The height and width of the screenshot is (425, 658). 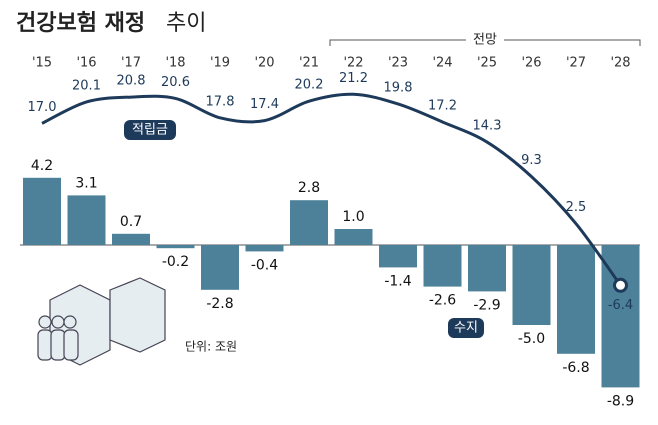 I want to click on bar-value-label: 3.1, so click(x=86, y=183).